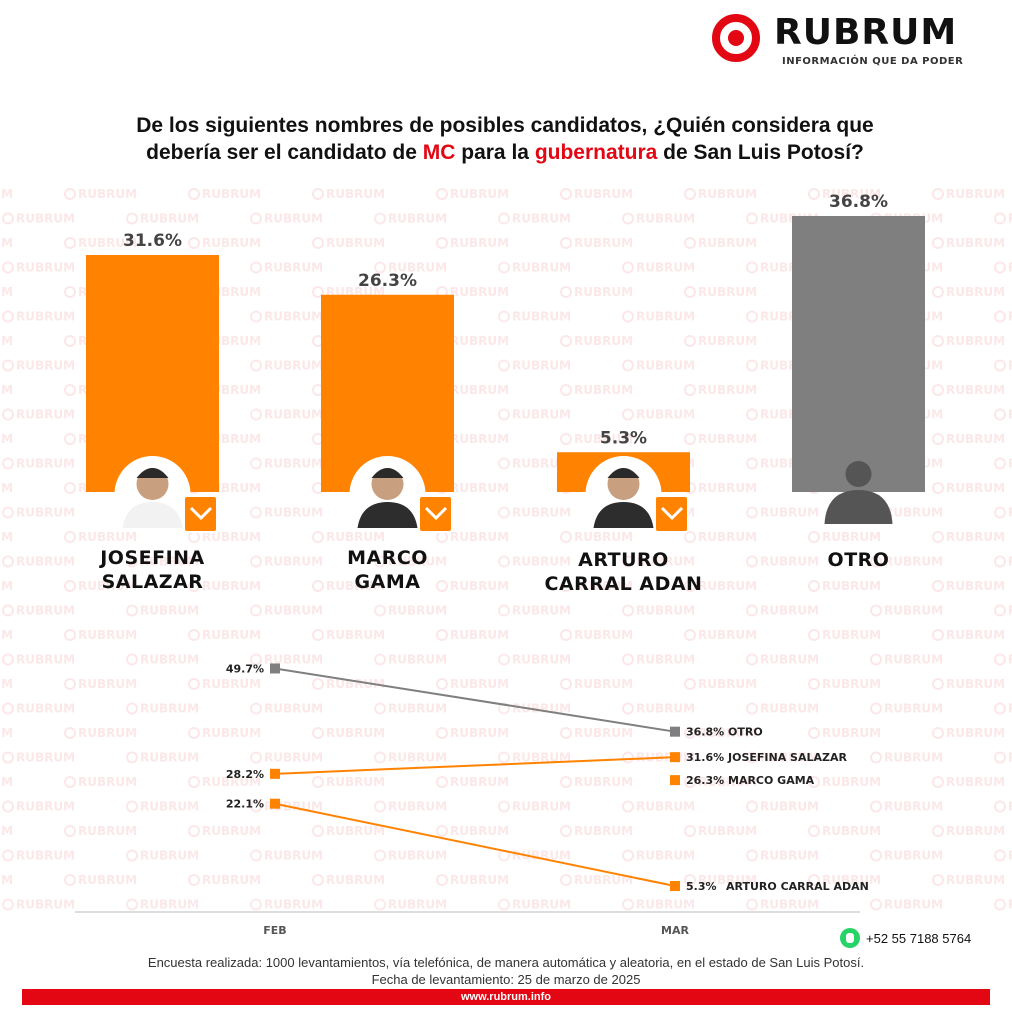  Describe the element at coordinates (475, 845) in the screenshot. I see `series-line-arturo-carral-adan` at that location.